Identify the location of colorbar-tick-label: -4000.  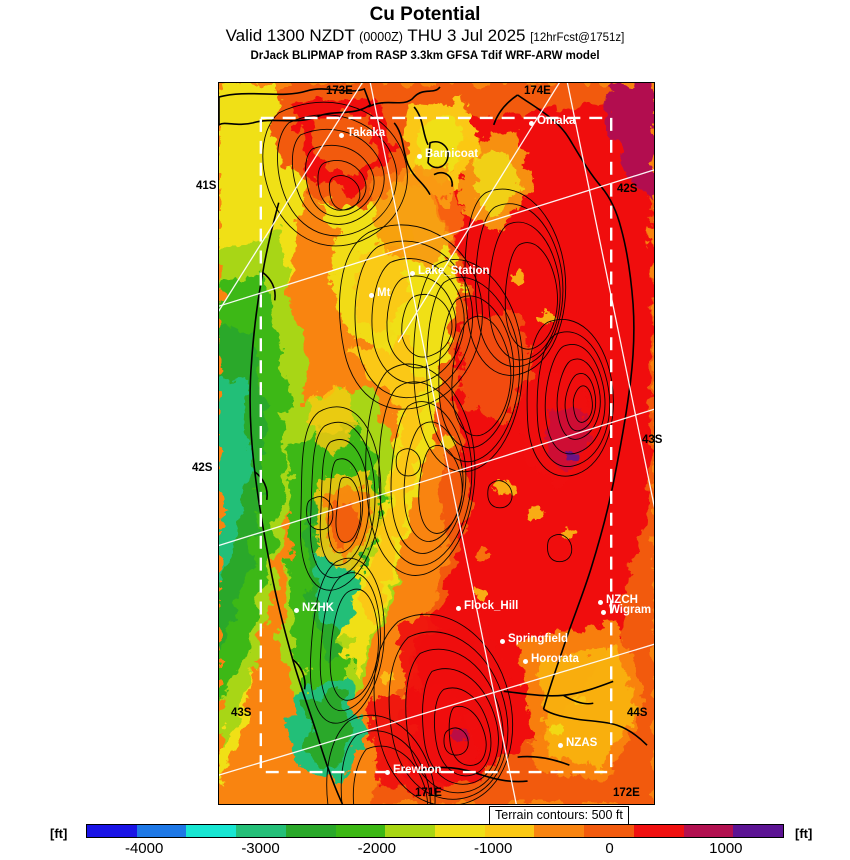
(144, 848).